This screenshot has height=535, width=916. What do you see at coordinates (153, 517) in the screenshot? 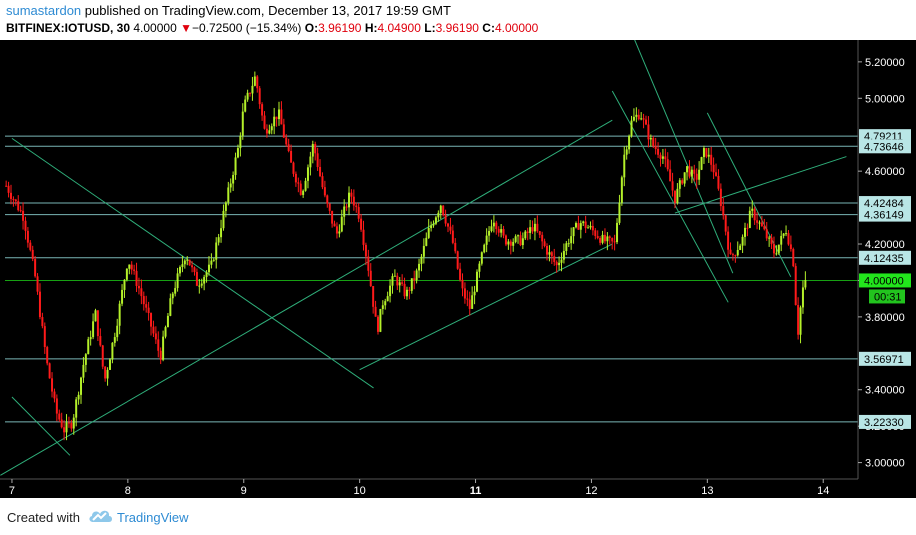
I see `tradingview-brand-link: TradingView` at bounding box center [153, 517].